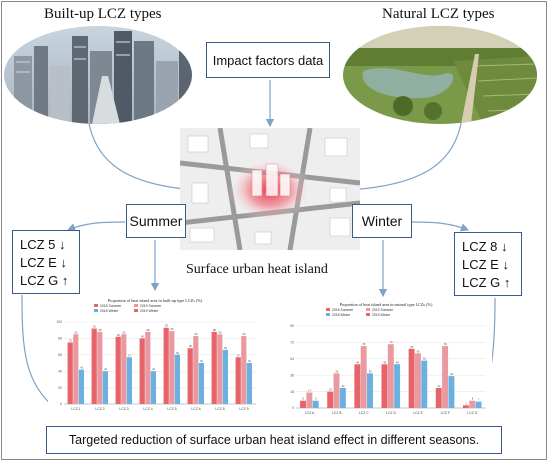 The image size is (550, 463). I want to click on y-tick-label: 0, so click(61, 404).